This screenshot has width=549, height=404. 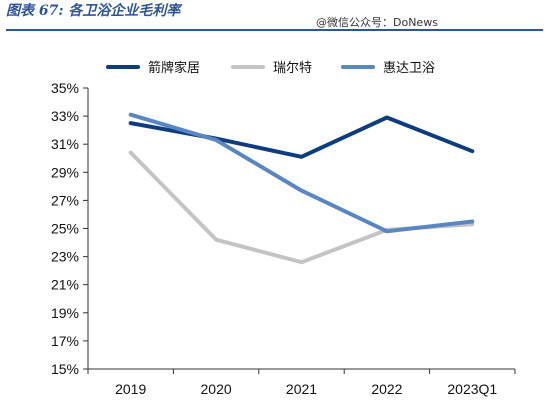 What do you see at coordinates (65, 285) in the screenshot?
I see `y-tick-label: 21%` at bounding box center [65, 285].